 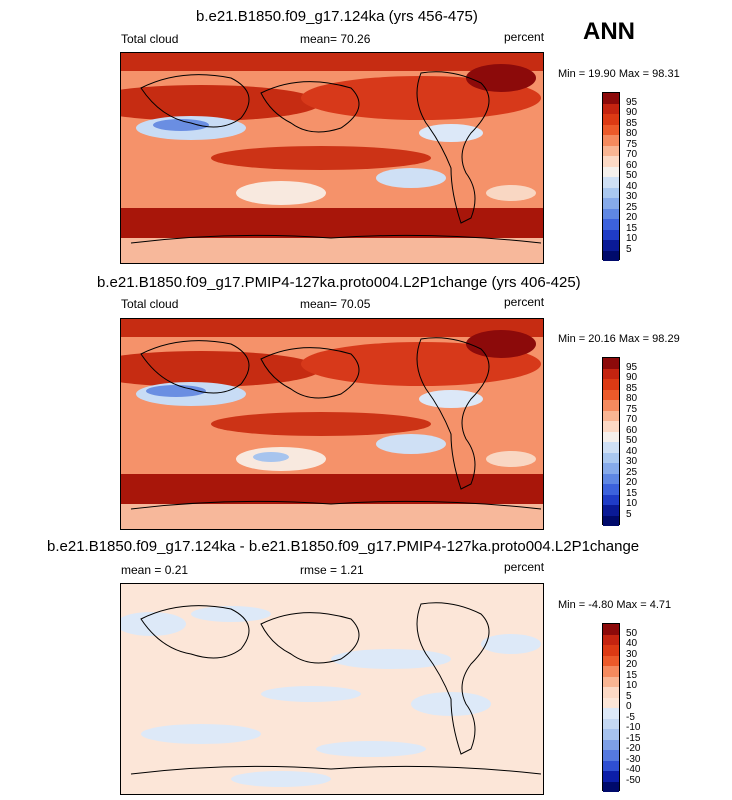 What do you see at coordinates (633, 738) in the screenshot?
I see `colorbar-label: -15` at bounding box center [633, 738].